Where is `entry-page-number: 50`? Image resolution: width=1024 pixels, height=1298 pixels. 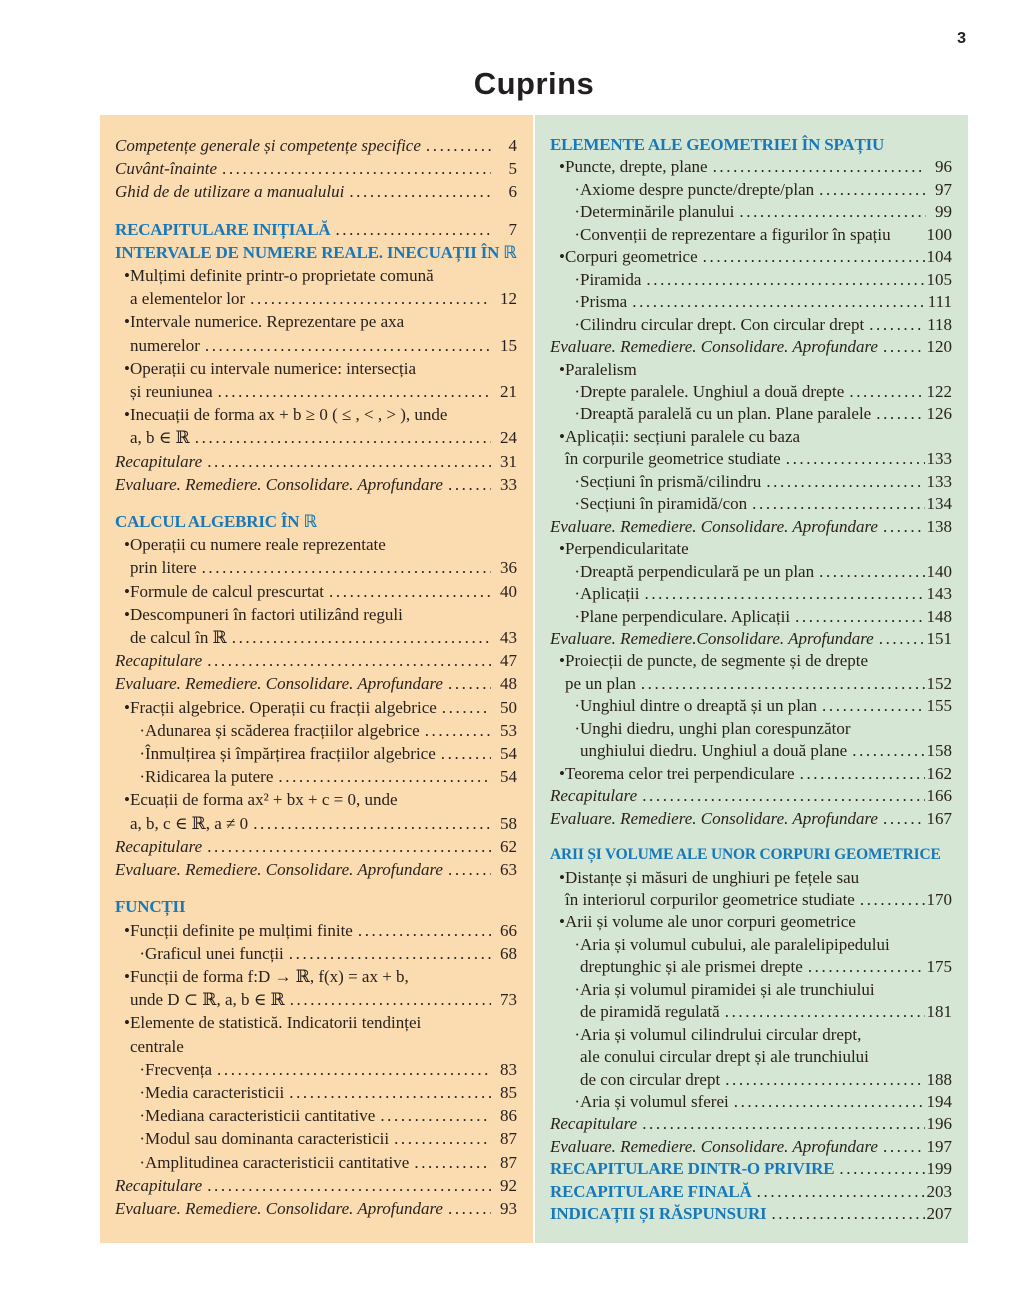
entry-page-number: 50 is located at coordinates (508, 707).